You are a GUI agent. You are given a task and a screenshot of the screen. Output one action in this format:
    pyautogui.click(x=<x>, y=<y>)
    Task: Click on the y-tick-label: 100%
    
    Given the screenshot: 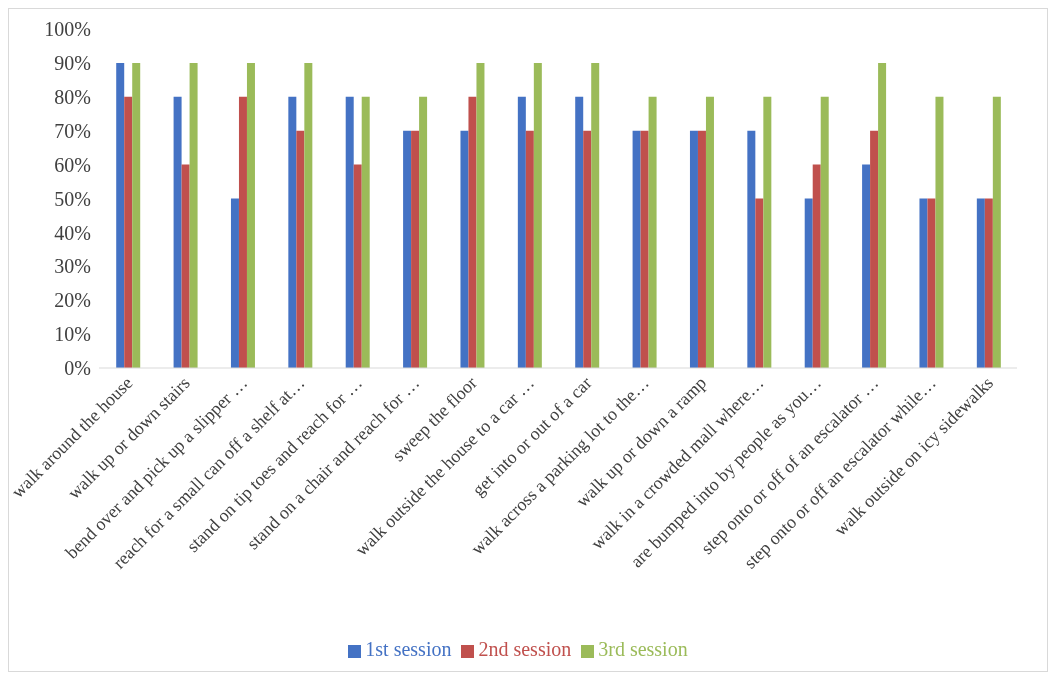 What is the action you would take?
    pyautogui.click(x=67, y=29)
    